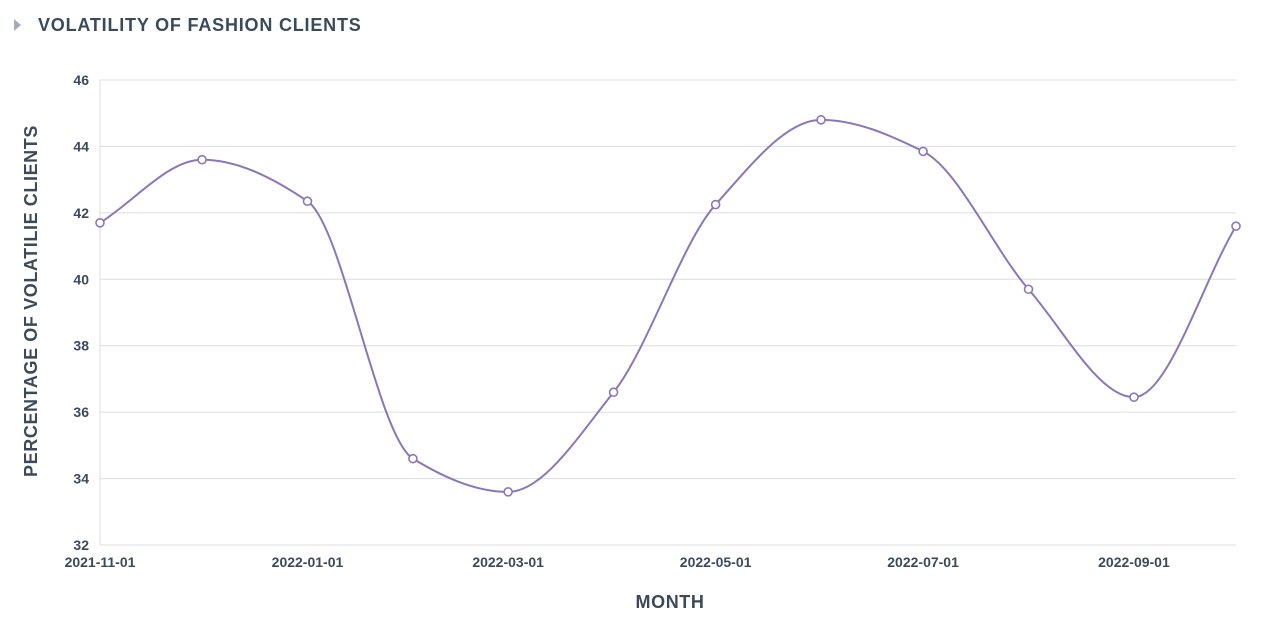 This screenshot has height=627, width=1268. What do you see at coordinates (81, 312) in the screenshot?
I see `y-axis-ticks: 32 34 36 38 40 42 44 46` at bounding box center [81, 312].